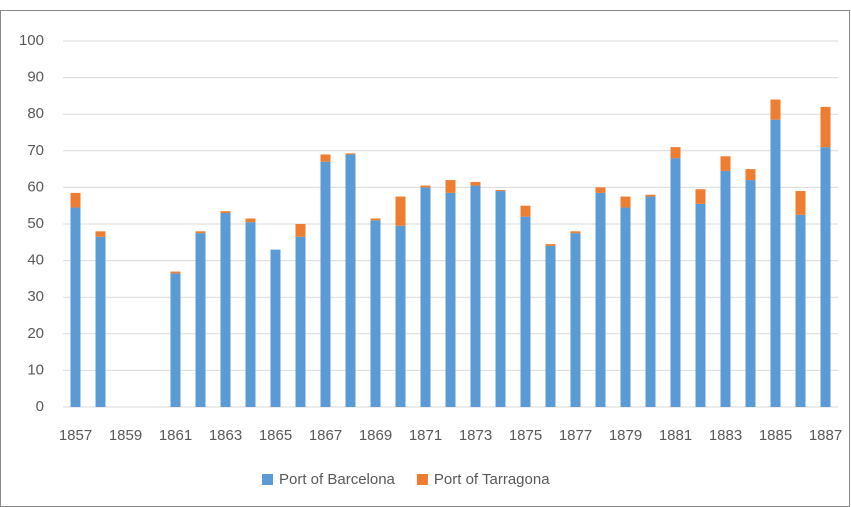  What do you see at coordinates (31, 40) in the screenshot?
I see `y-tick-label: 100` at bounding box center [31, 40].